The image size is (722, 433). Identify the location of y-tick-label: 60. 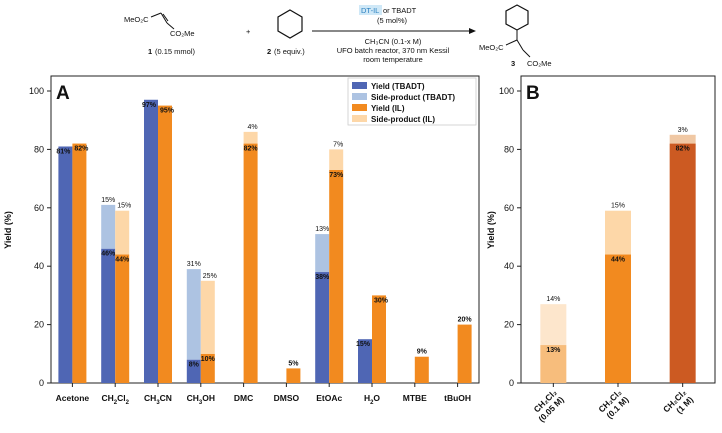
(39, 208).